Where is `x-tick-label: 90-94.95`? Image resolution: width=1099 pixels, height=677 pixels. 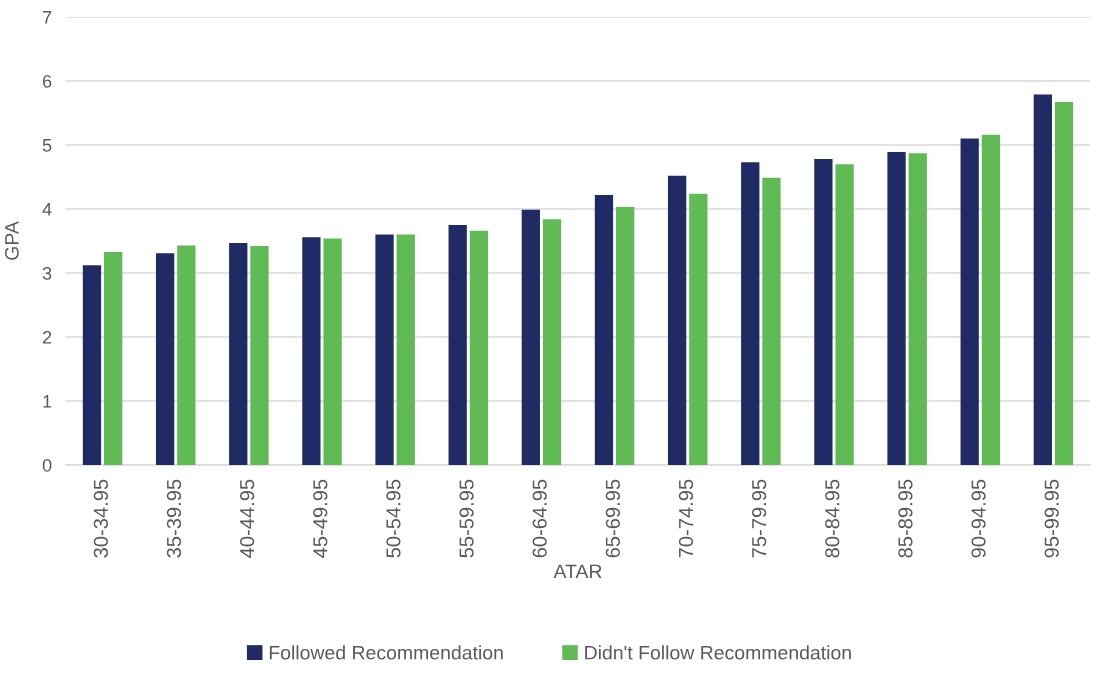 x-tick-label: 90-94.95 is located at coordinates (978, 518).